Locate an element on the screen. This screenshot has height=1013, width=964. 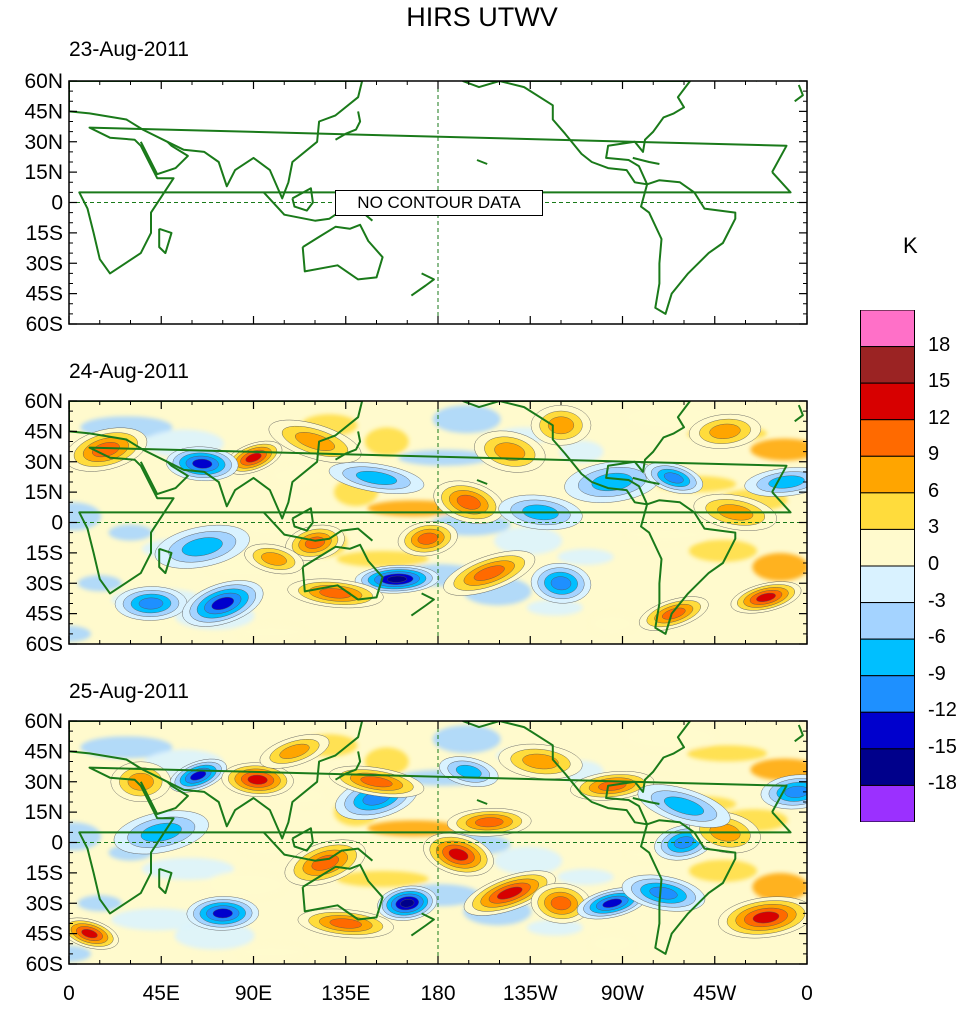
colorbar-tick-label: -6 is located at coordinates (937, 637).